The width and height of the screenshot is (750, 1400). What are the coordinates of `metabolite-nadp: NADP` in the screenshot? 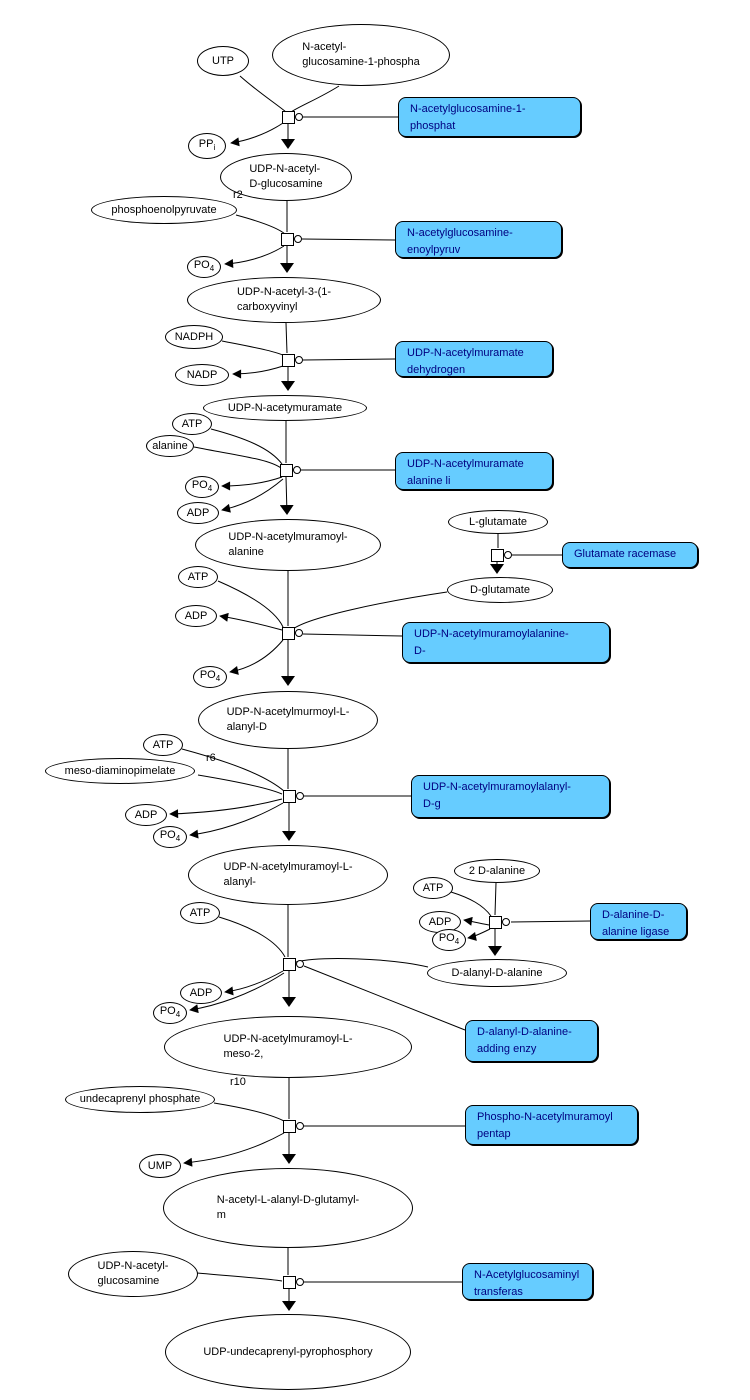 It's located at (202, 375).